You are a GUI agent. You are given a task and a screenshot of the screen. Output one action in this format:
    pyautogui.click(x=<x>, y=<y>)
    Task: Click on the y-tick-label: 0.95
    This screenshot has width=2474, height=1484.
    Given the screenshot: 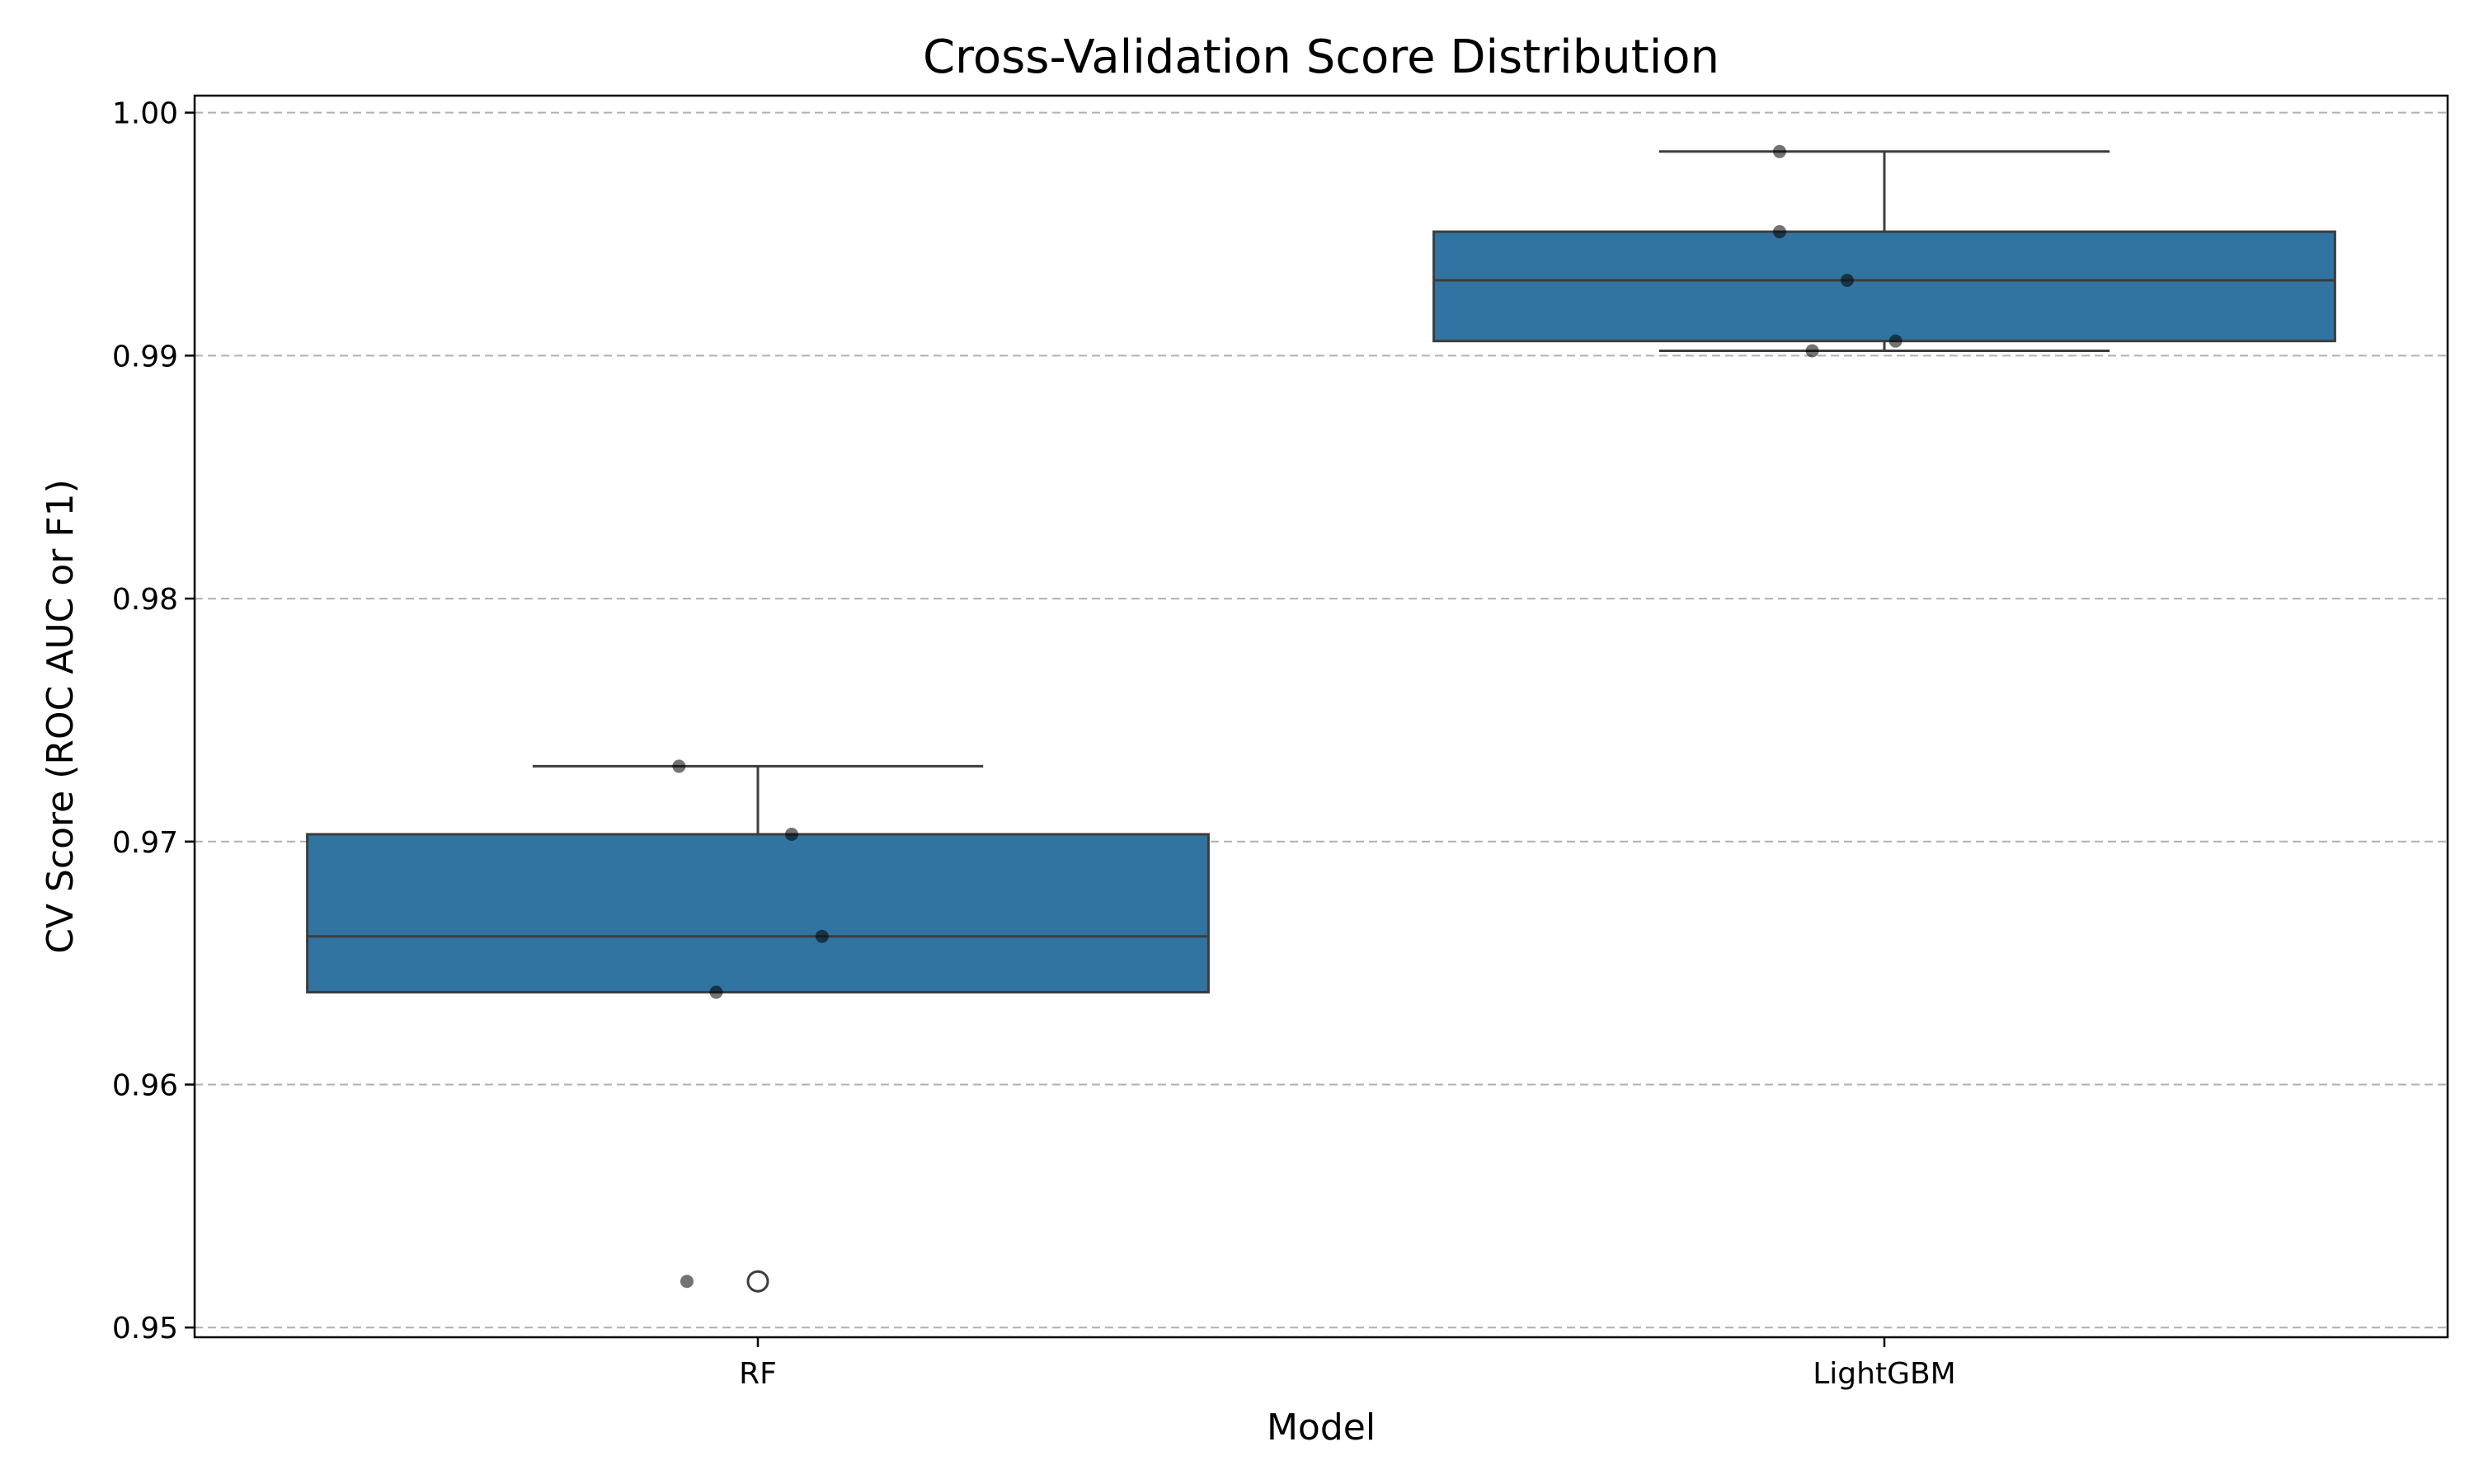 What is the action you would take?
    pyautogui.click(x=145, y=1328)
    